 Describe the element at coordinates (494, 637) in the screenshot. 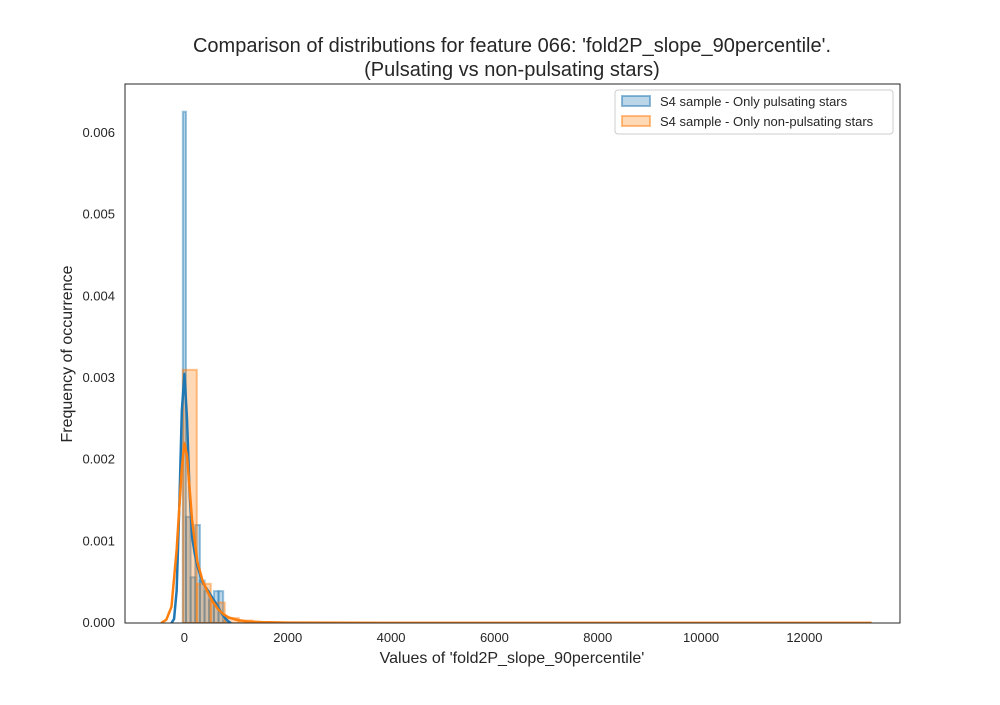

I see `x-tick-label-3: 6000` at that location.